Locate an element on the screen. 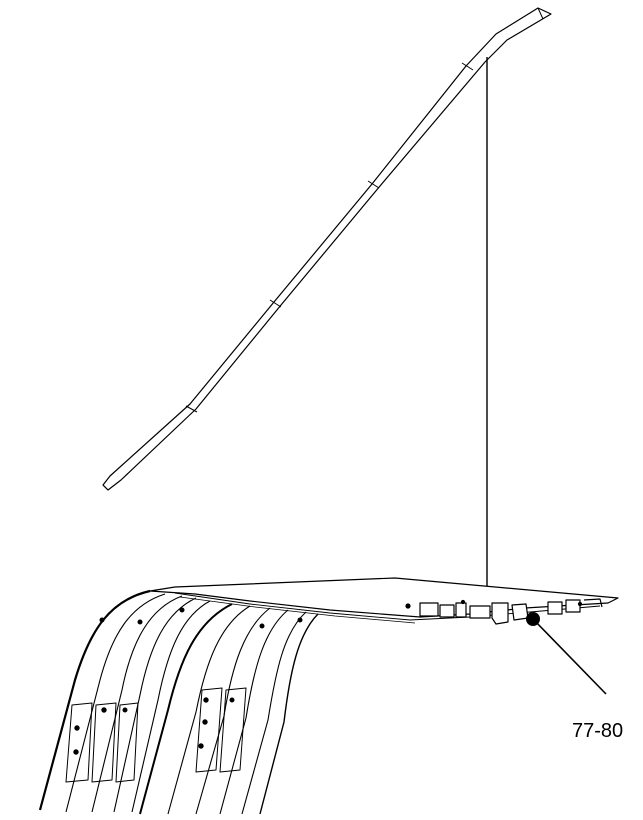  panel-assembly is located at coordinates (384, 601).